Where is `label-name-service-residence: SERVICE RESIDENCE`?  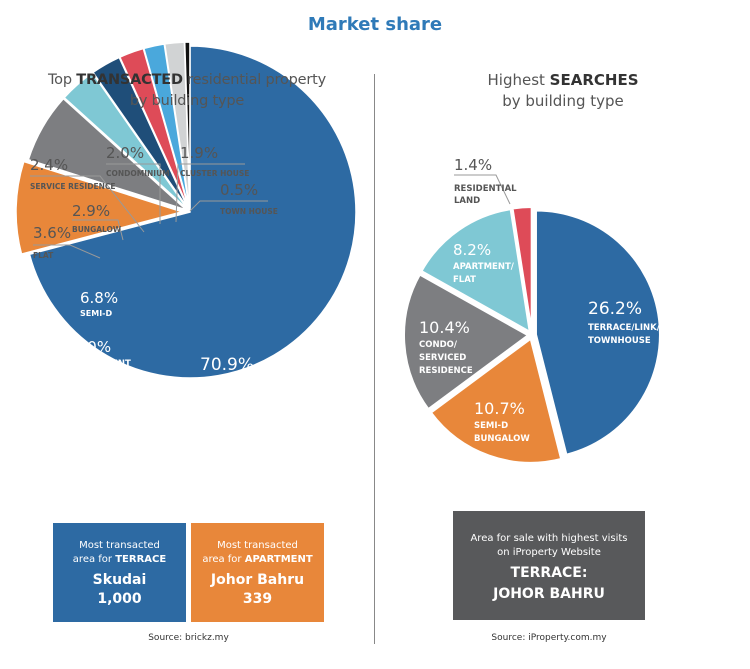 label-name-service-residence: SERVICE RESIDENCE is located at coordinates (72, 186).